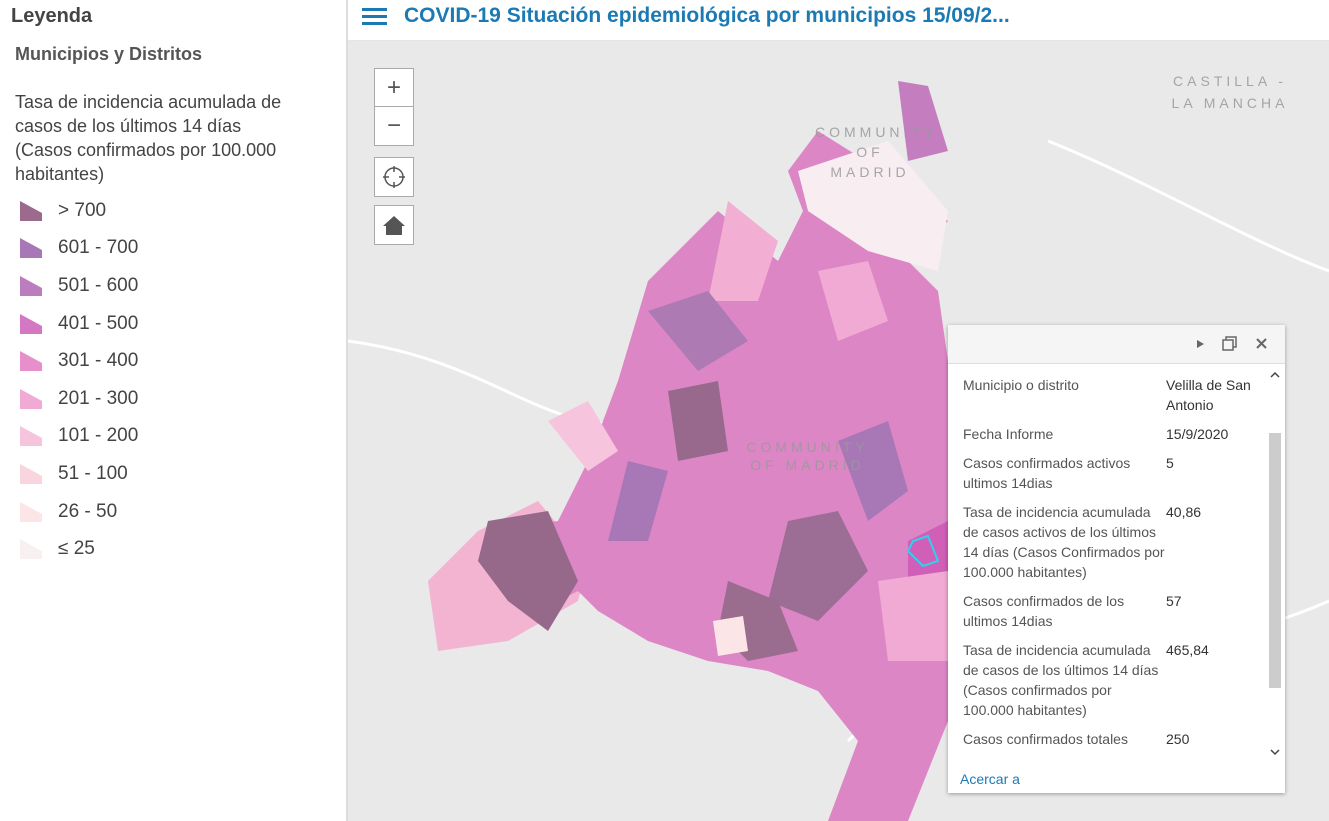 The height and width of the screenshot is (821, 1329). What do you see at coordinates (1008, 434) in the screenshot?
I see `field-label: Fecha Informe` at bounding box center [1008, 434].